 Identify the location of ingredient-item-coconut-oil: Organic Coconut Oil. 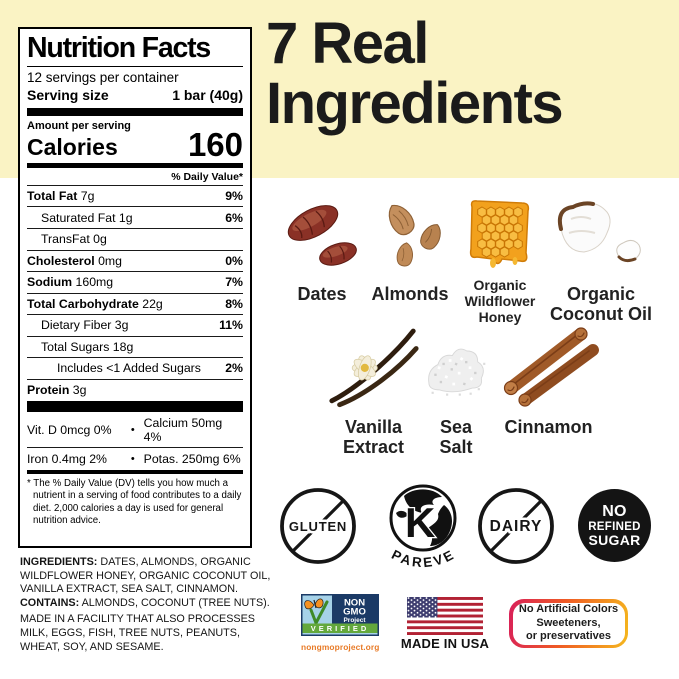
(601, 257).